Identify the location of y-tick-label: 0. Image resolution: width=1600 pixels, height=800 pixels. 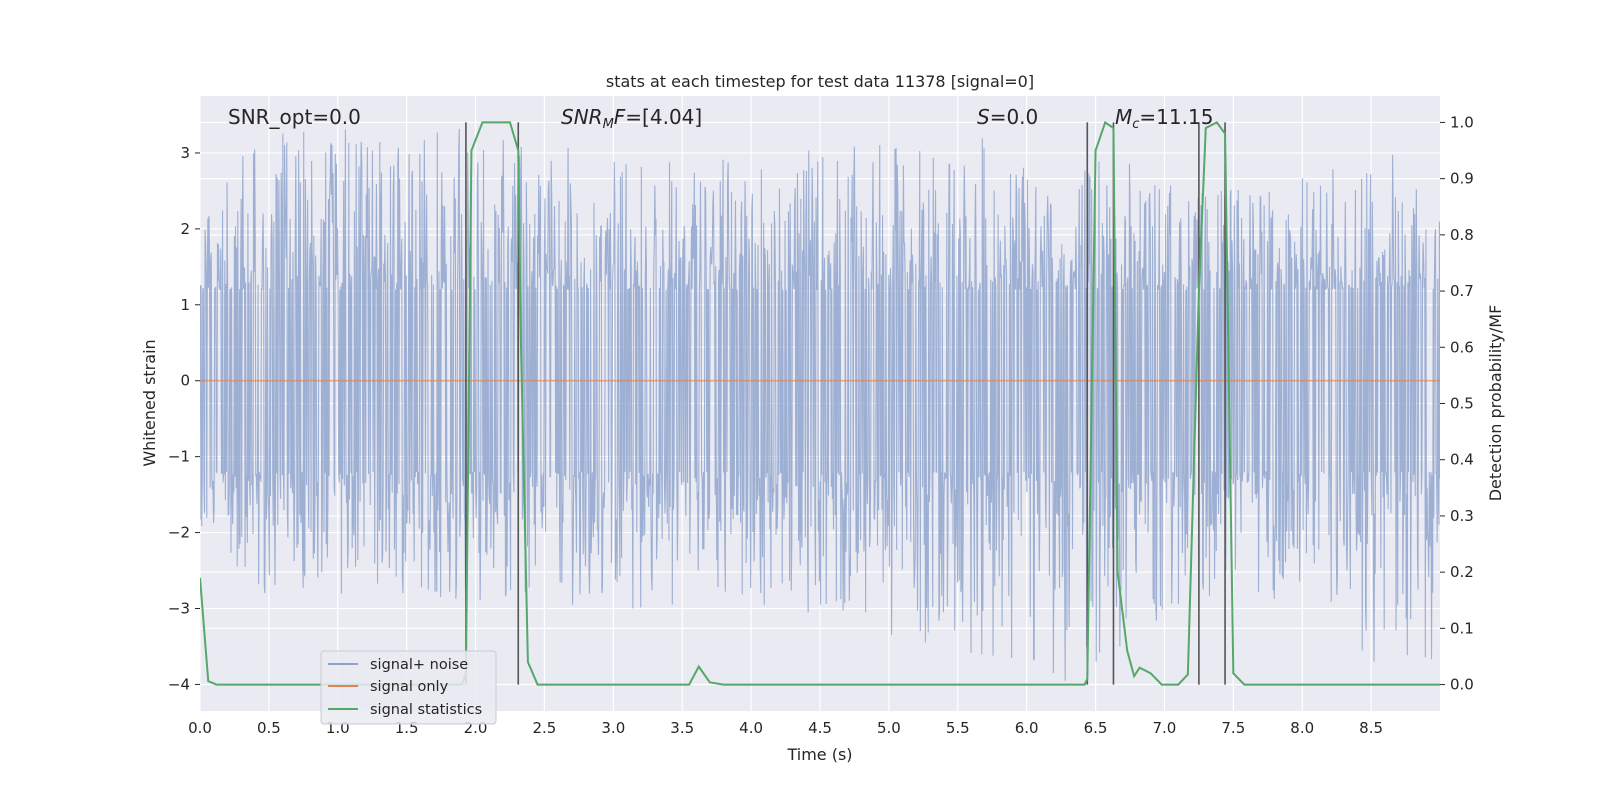
(185, 381).